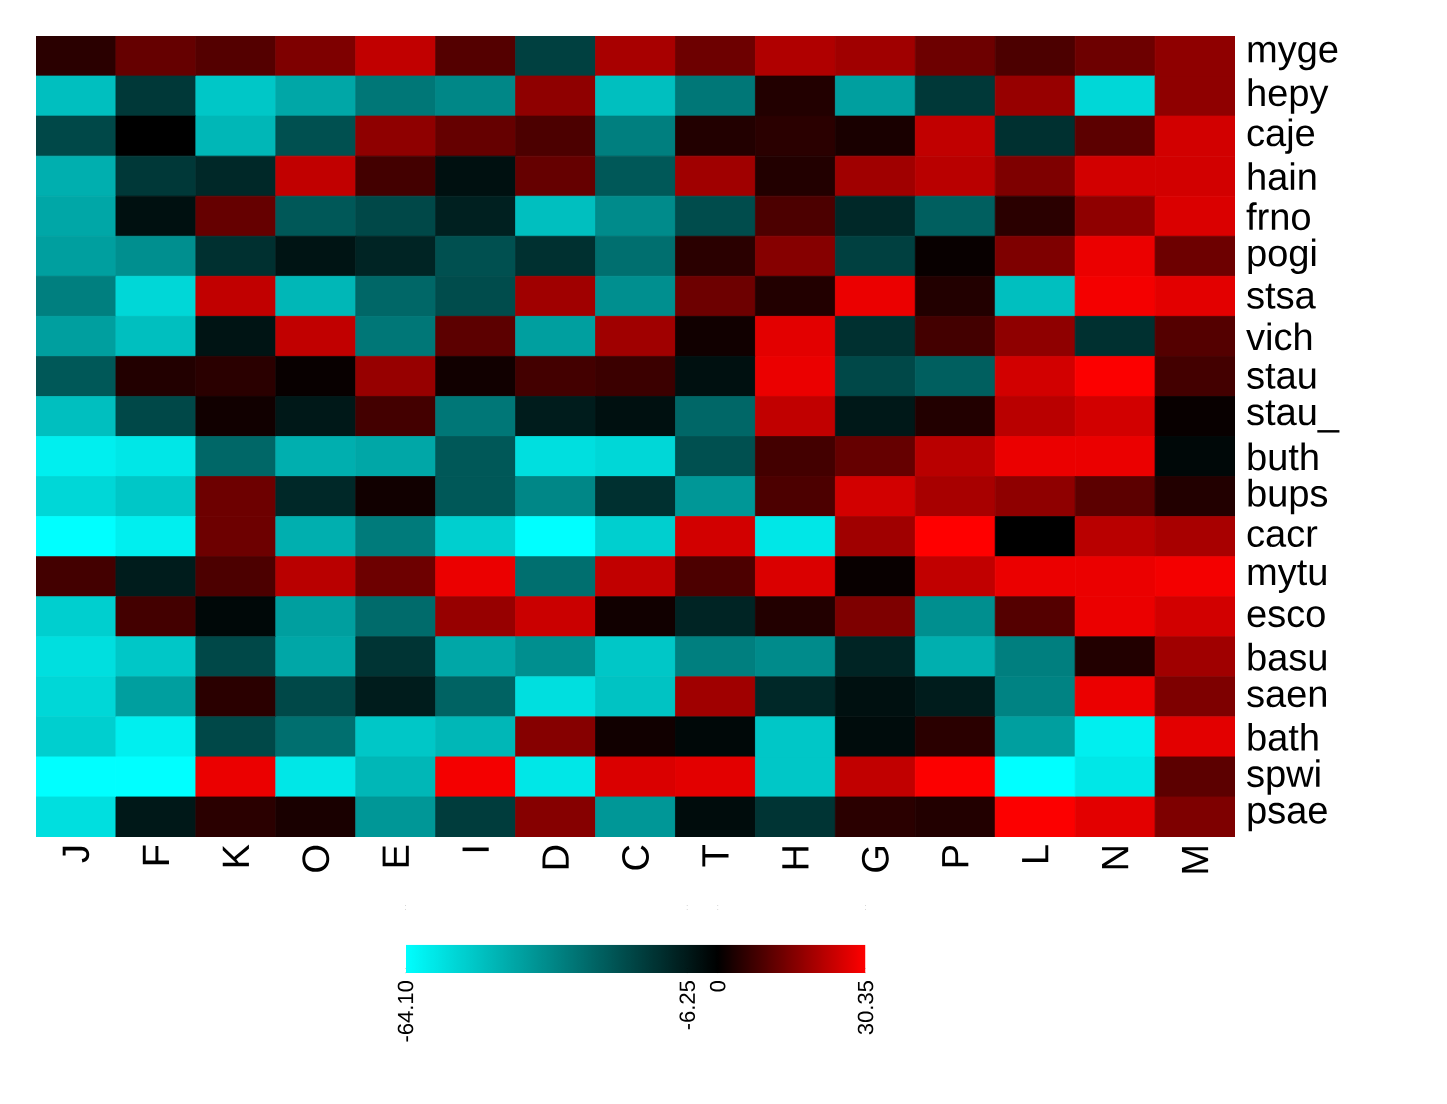  I want to click on x-tick-label: I, so click(475, 849).